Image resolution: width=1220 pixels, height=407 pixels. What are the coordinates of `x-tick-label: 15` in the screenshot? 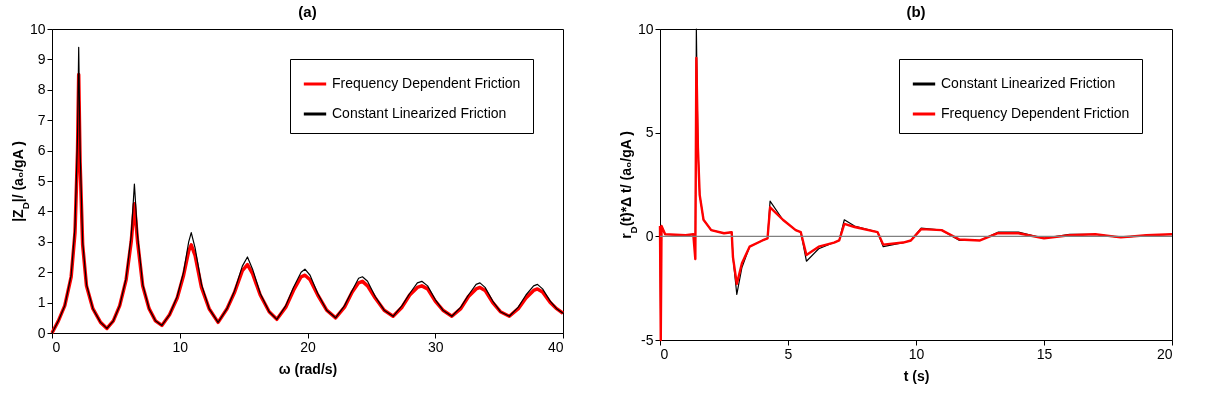 It's located at (1044, 353).